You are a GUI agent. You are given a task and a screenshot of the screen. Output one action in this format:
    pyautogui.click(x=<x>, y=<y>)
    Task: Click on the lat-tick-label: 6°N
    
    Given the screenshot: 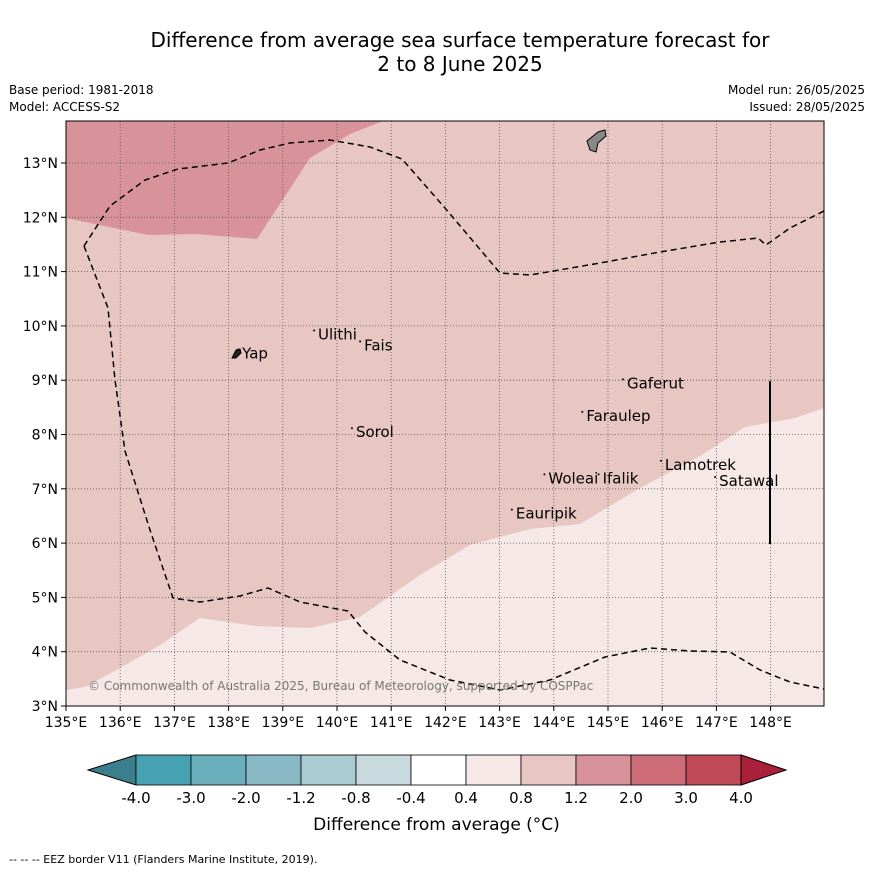 What is the action you would take?
    pyautogui.click(x=45, y=544)
    